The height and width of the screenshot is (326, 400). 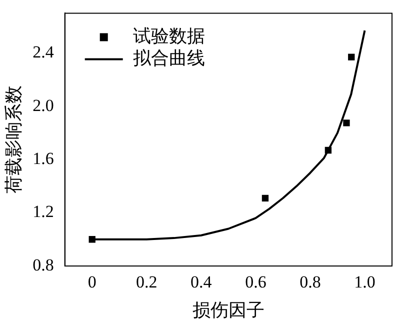 I want to click on y-axis-title: 荷载影响系数, so click(x=14, y=140).